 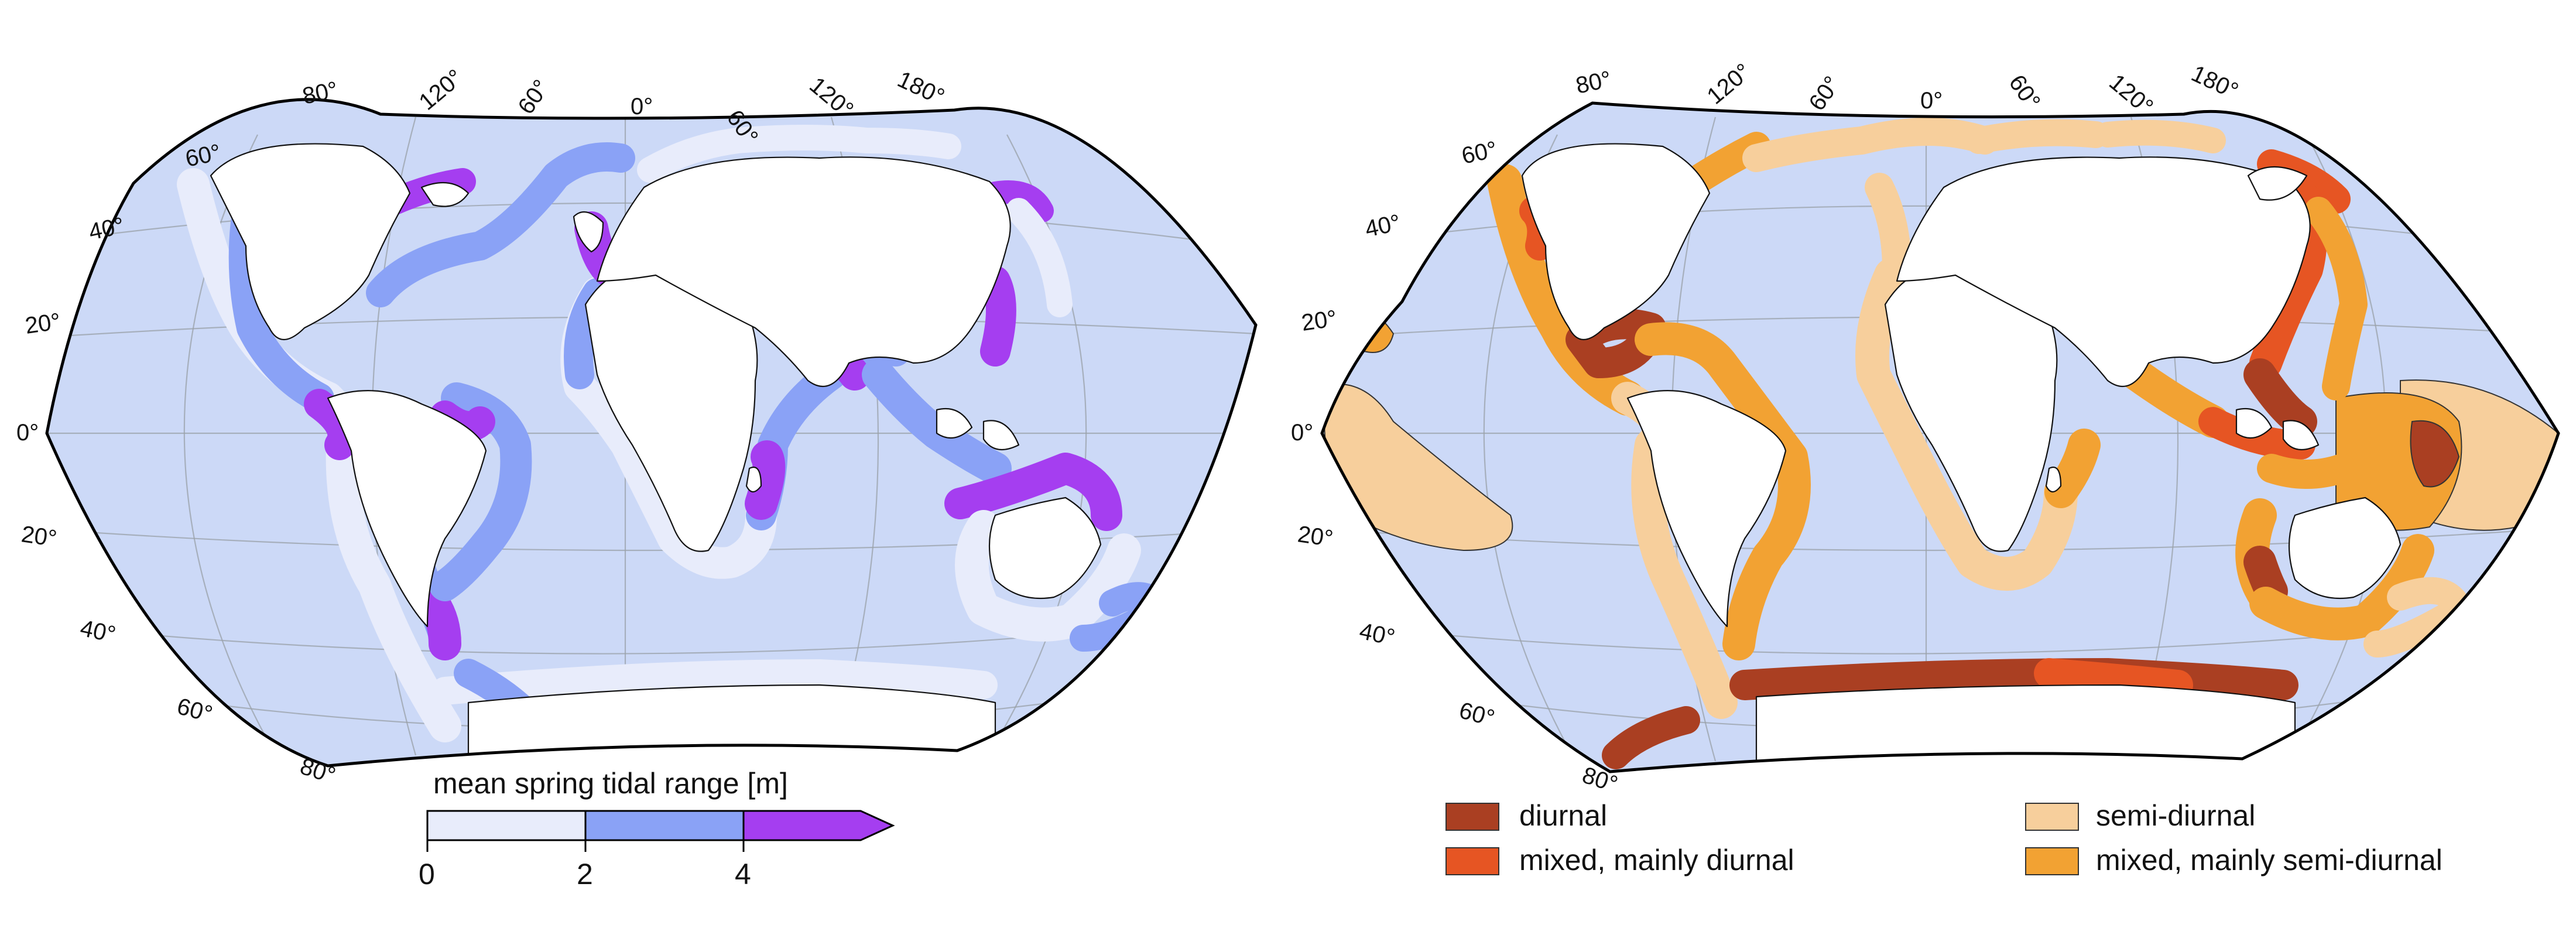 I want to click on tidal-range-colorbar: mean spring tidal range [m] 0 2 4, so click(x=657, y=829).